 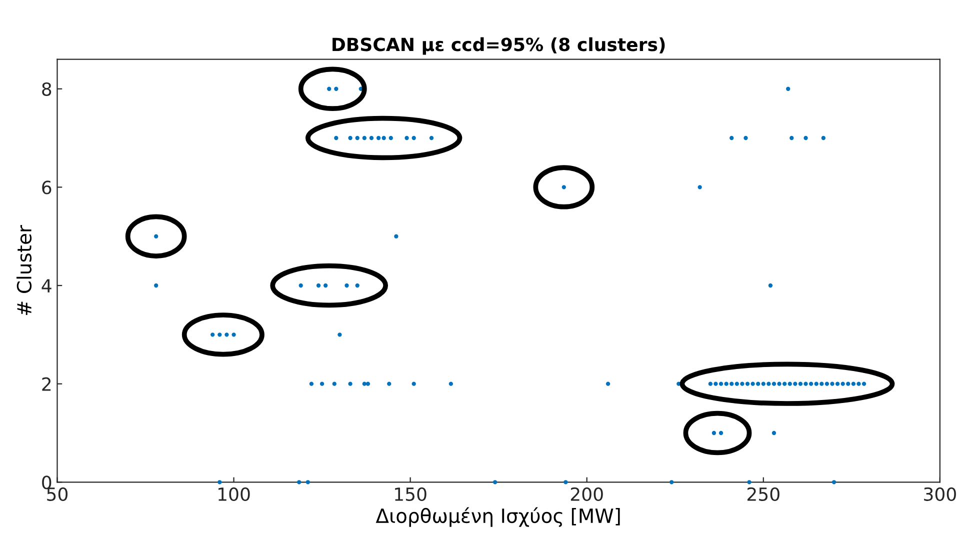 I want to click on x-tick-label: 50, so click(x=57, y=494).